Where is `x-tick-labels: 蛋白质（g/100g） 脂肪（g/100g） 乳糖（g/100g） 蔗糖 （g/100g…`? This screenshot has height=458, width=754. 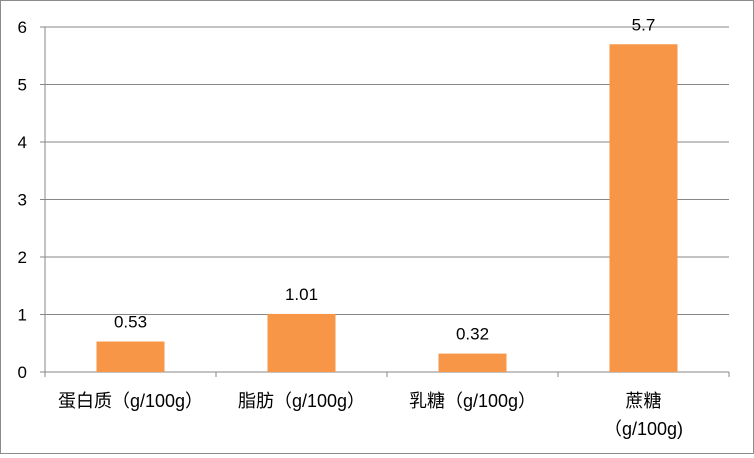
x-tick-labels: 蛋白质（g/100g） 脂肪（g/100g） 乳糖（g/100g） 蔗糖 （g/100g… is located at coordinates (370, 415).